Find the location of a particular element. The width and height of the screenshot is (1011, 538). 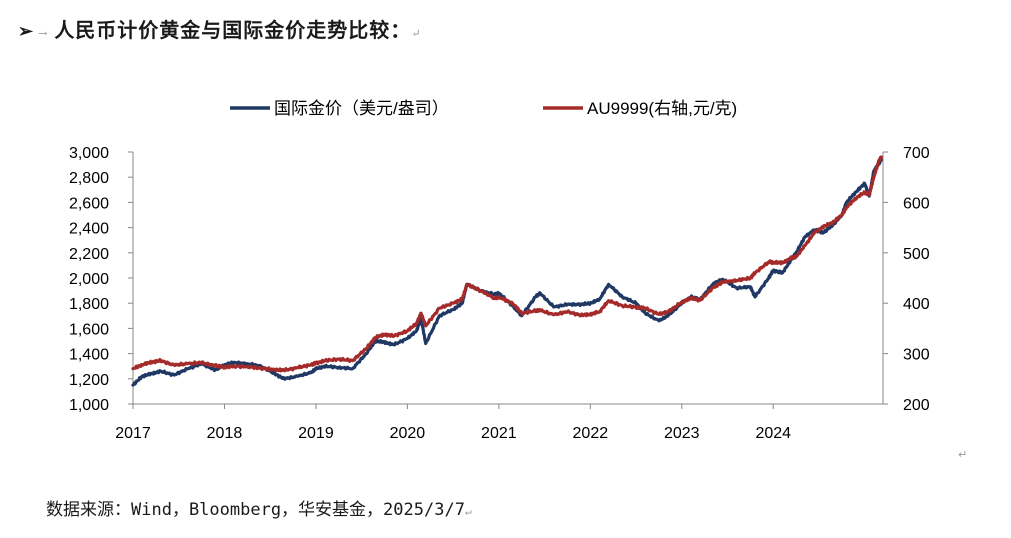

source-text: 数据来源：Wind，Bloomberg，华安基金，2025/3/7 is located at coordinates (255, 510).